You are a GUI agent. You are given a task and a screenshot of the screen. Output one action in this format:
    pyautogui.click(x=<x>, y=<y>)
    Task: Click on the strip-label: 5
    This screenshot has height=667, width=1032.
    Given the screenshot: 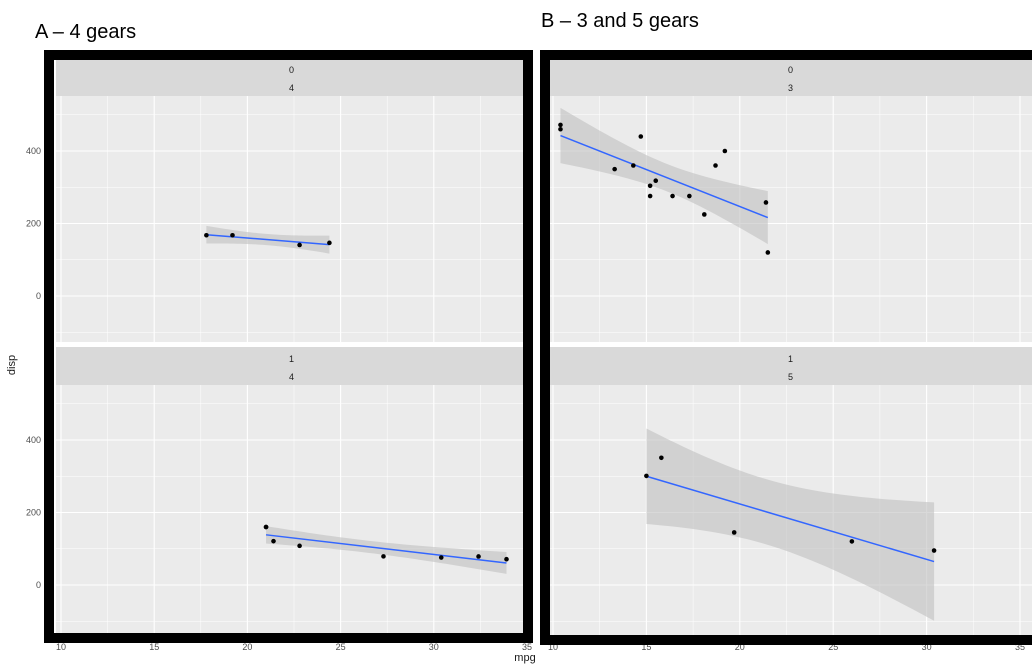 What is the action you would take?
    pyautogui.click(x=790, y=377)
    